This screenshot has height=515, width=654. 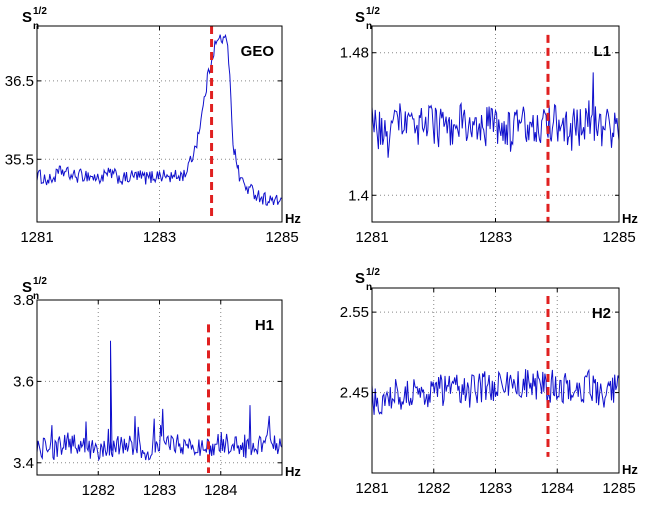 I want to click on axes-frame, so click(x=495, y=124).